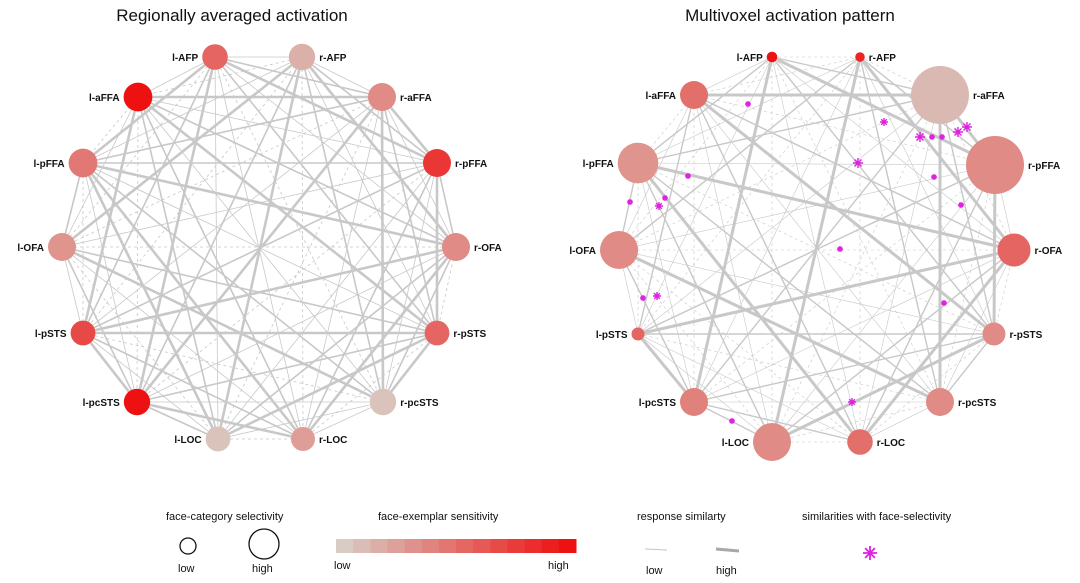 This screenshot has height=583, width=1080. Describe the element at coordinates (333, 440) in the screenshot. I see `node-label-r-LOC: r-LOC` at that location.